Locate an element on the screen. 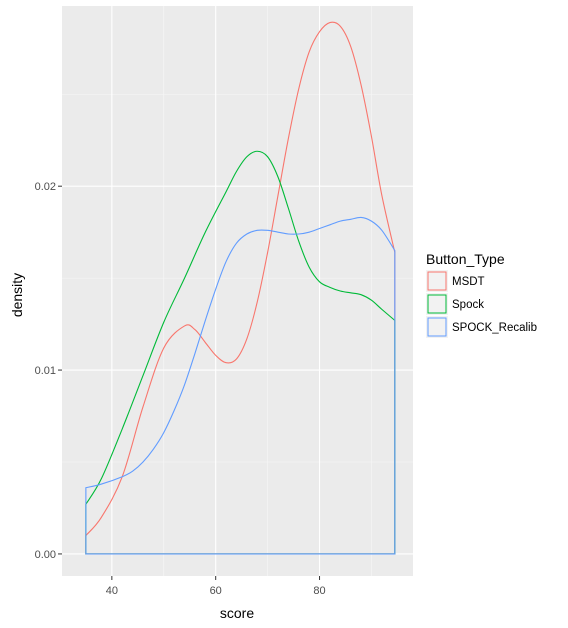 Image resolution: width=568 pixels, height=628 pixels. legend-label-spock: Spock is located at coordinates (468, 305).